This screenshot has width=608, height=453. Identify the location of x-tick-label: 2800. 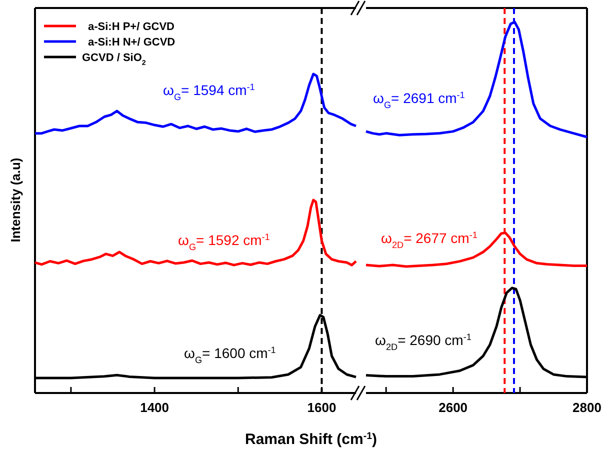
(587, 408).